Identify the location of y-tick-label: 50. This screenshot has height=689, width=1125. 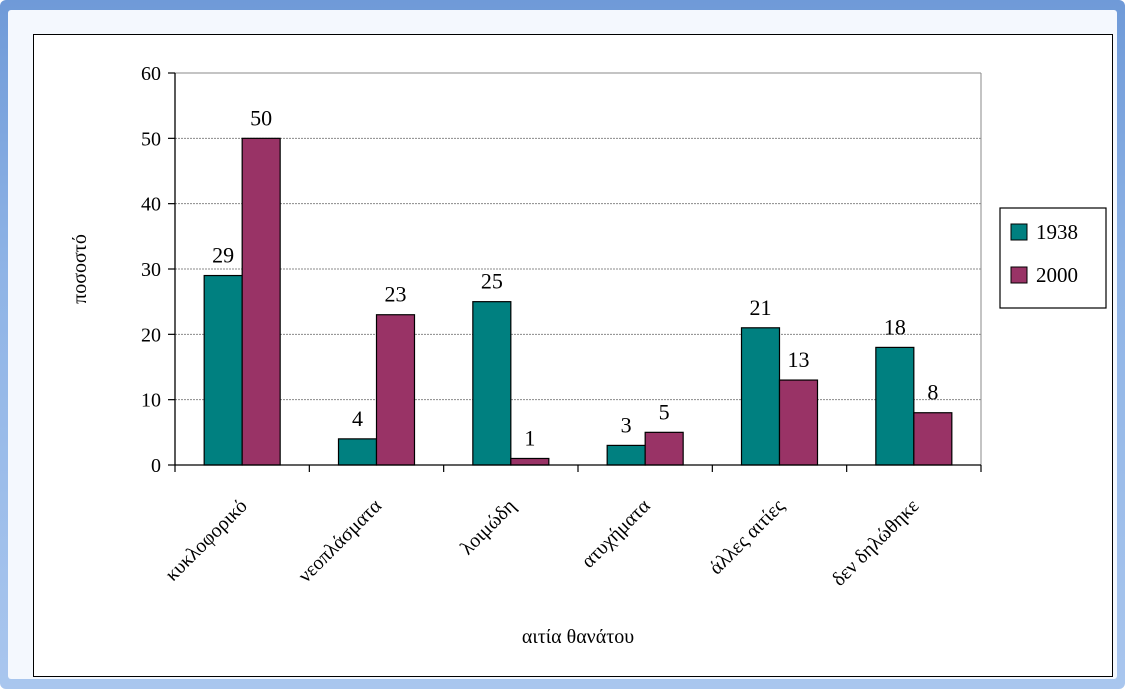
(151, 139).